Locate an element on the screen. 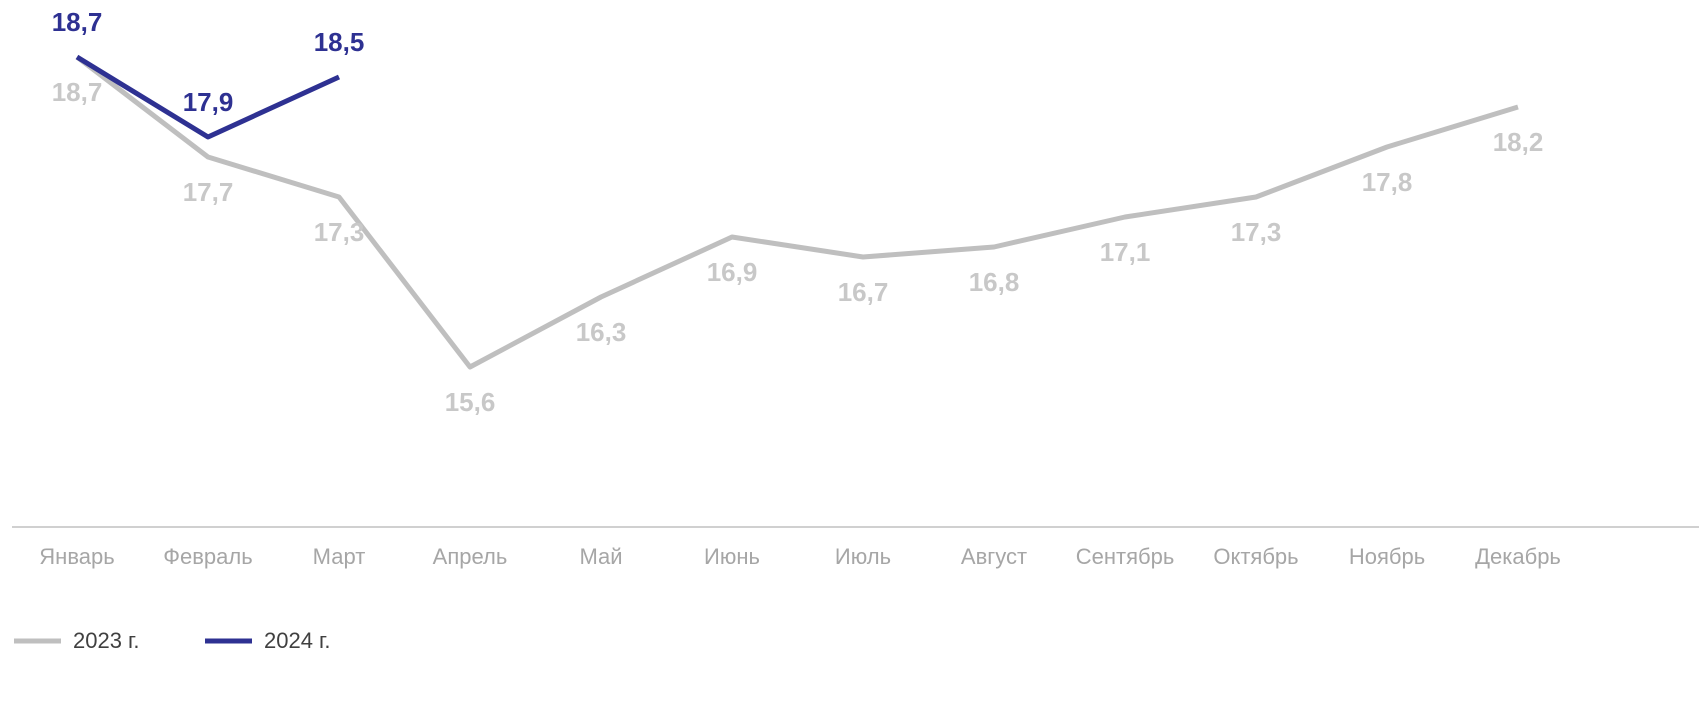 The width and height of the screenshot is (1699, 707). value-label: 17,9 is located at coordinates (208, 102).